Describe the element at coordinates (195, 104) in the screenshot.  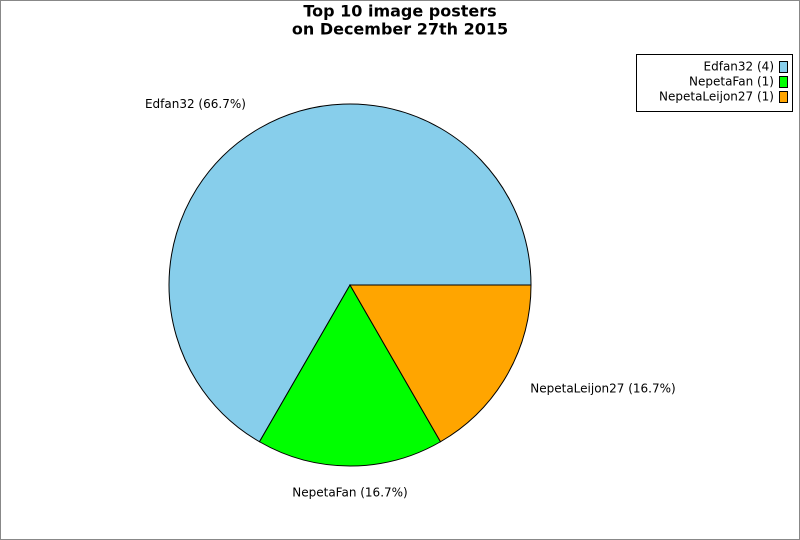
I see `slice-label: Edfan32 (66.7%)` at that location.